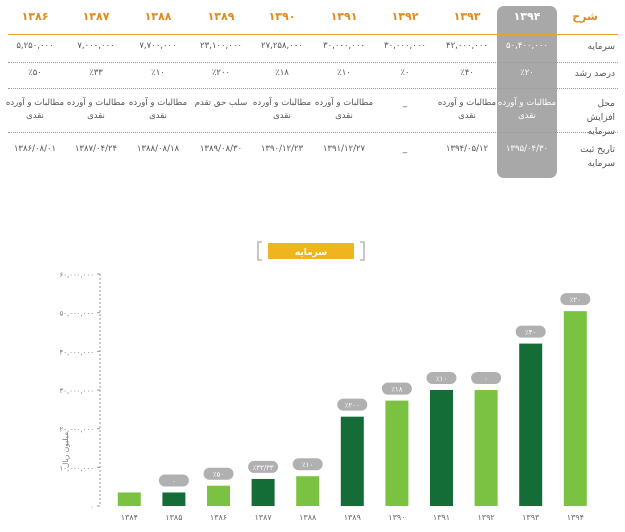 The image size is (625, 532). What do you see at coordinates (259, 251) in the screenshot?
I see `chart-title-bracket-left` at bounding box center [259, 251].